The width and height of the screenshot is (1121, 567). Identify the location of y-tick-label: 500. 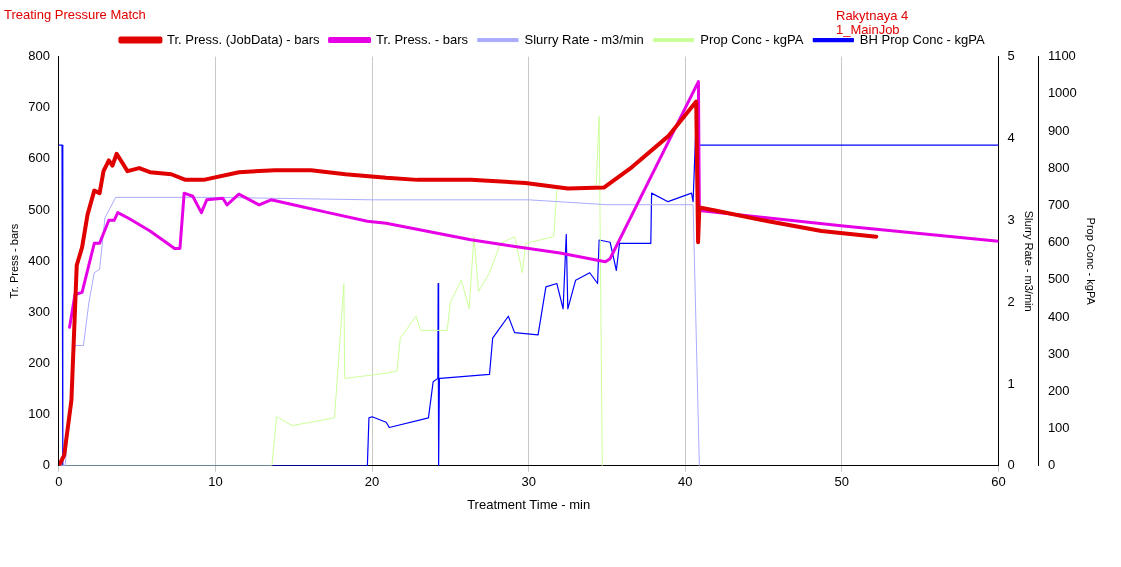
(39, 209).